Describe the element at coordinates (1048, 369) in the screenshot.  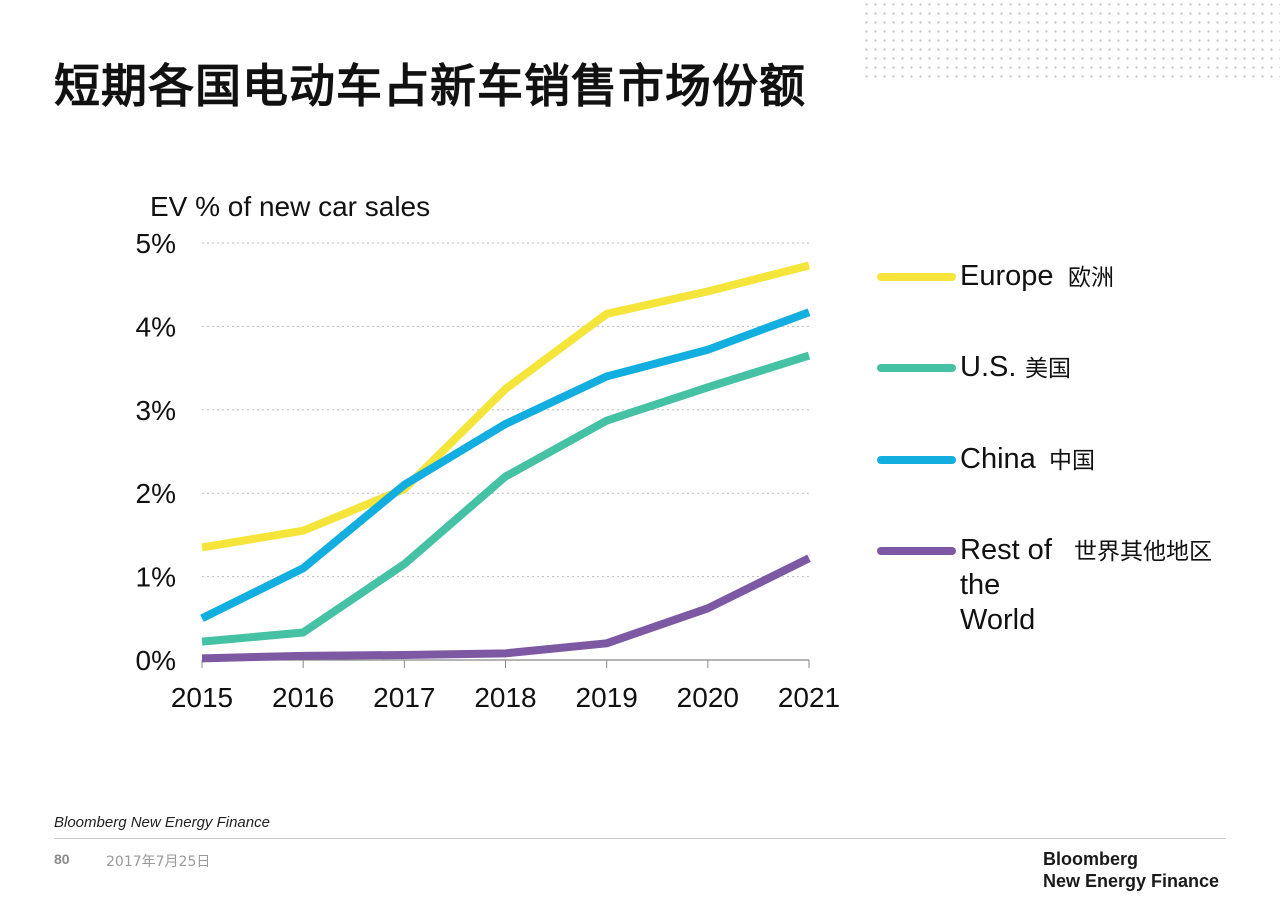
I see `legend-cn-us: 美国` at that location.